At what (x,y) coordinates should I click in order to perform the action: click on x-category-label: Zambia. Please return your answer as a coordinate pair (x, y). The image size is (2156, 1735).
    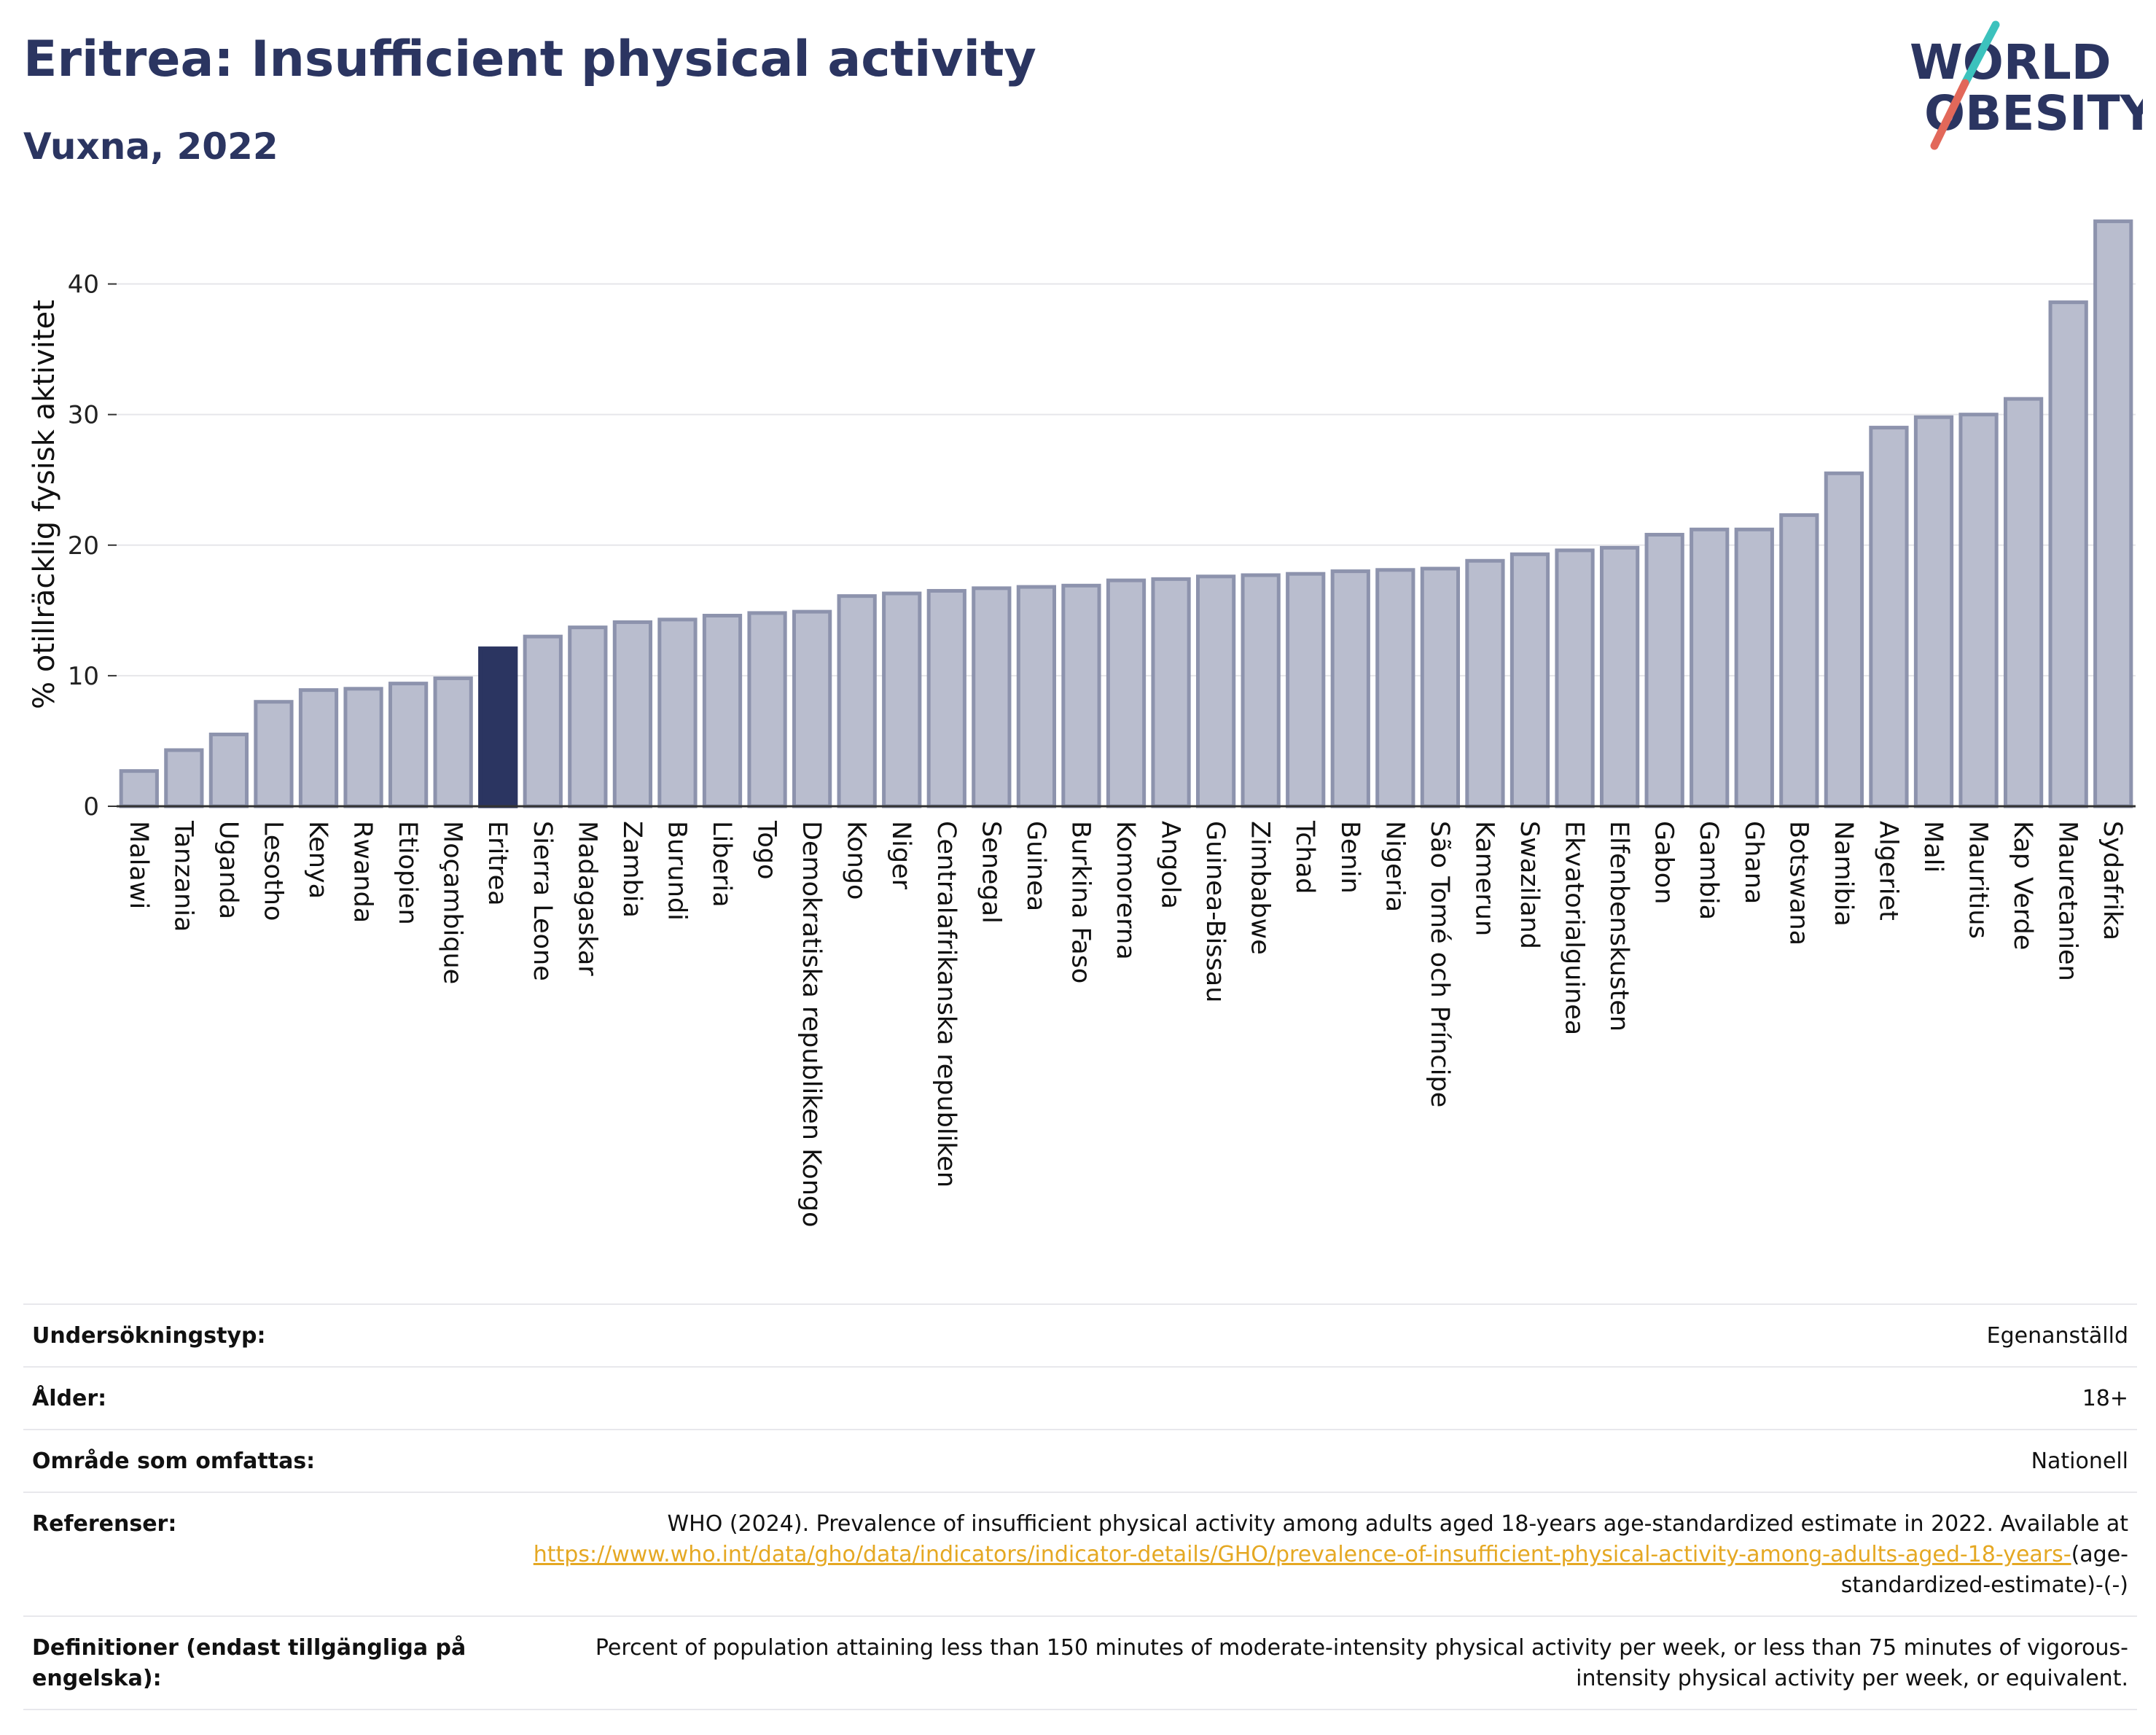
    Looking at the image, I should click on (632, 869).